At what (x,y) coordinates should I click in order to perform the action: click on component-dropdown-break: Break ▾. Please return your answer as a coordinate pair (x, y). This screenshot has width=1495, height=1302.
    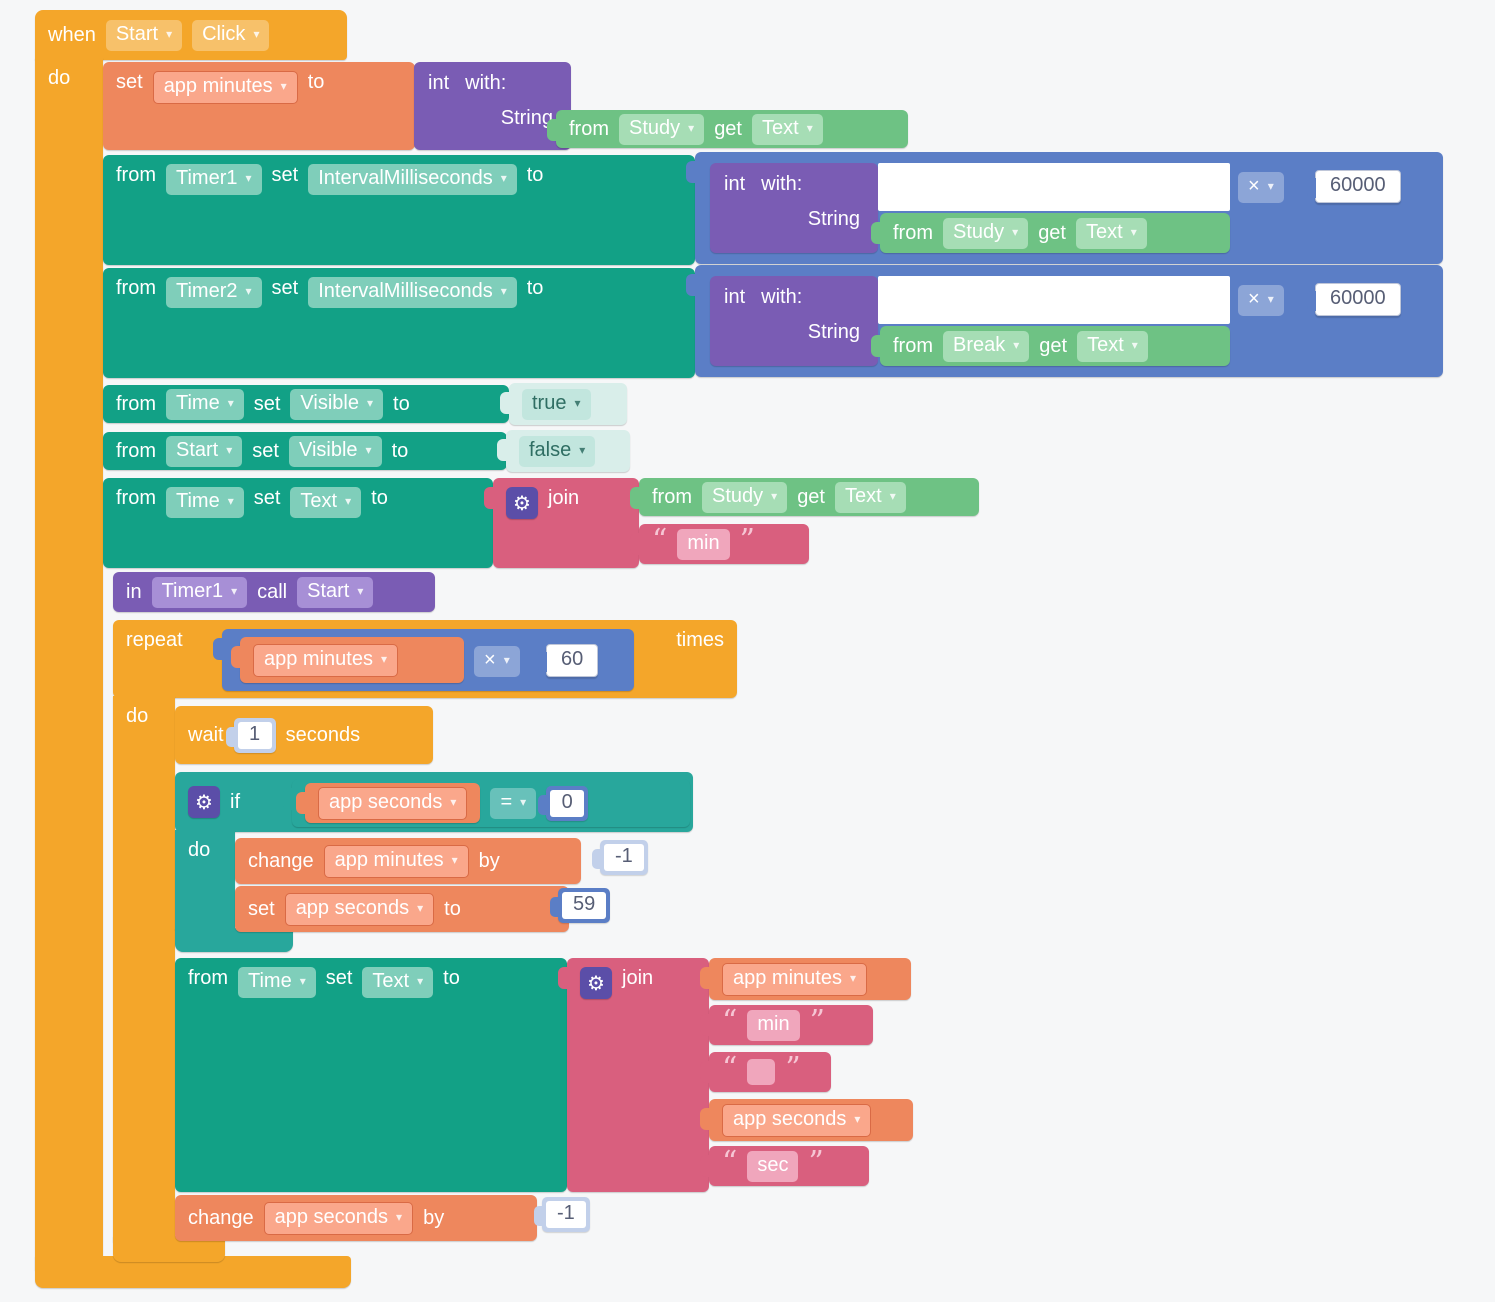
    Looking at the image, I should click on (986, 346).